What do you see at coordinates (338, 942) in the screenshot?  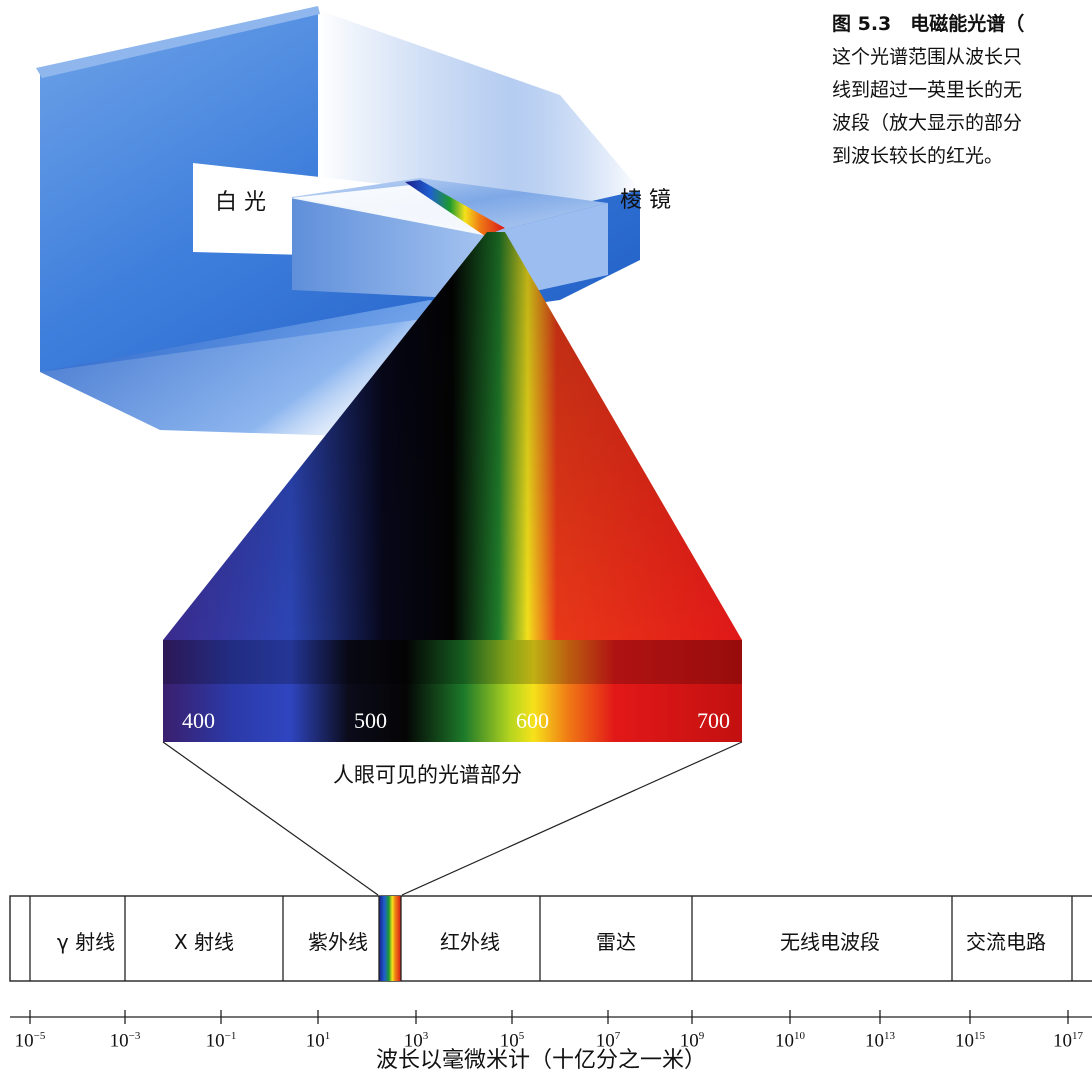 I see `em-region-label: 紫外线` at bounding box center [338, 942].